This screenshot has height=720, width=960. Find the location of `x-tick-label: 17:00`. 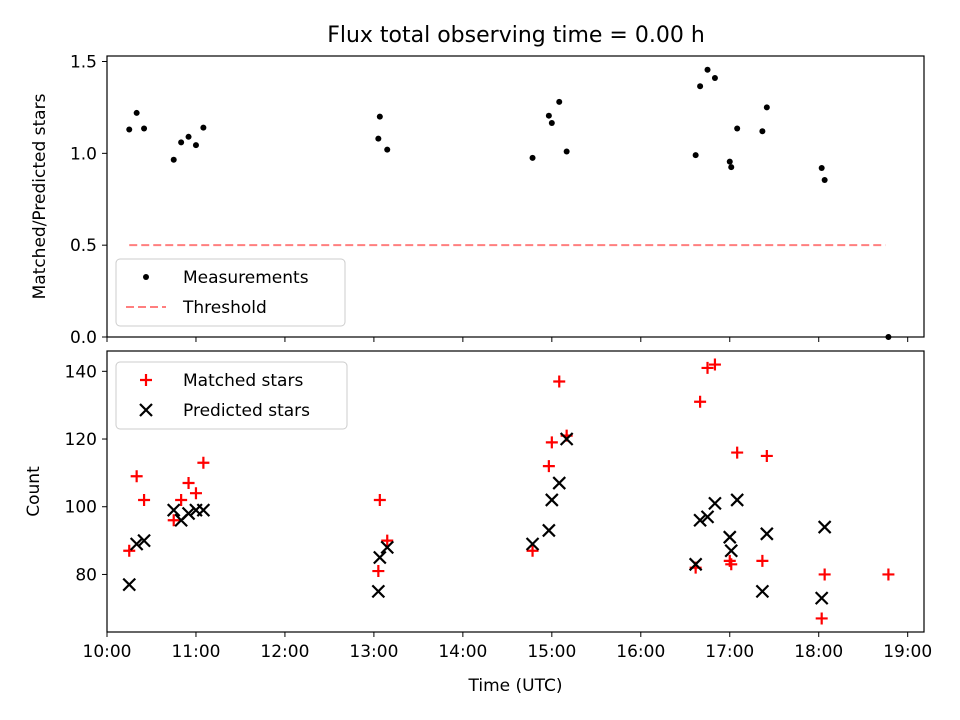

x-tick-label: 17:00 is located at coordinates (729, 652).